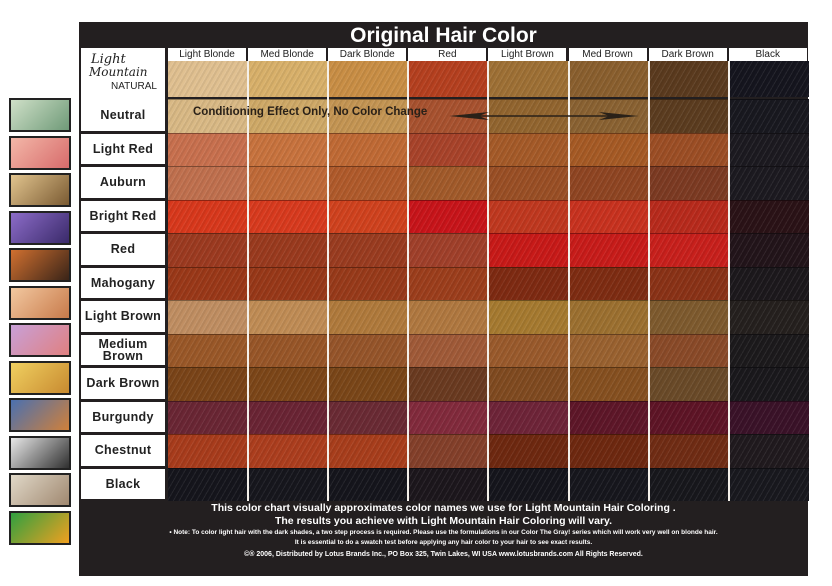 The width and height of the screenshot is (832, 586). Describe the element at coordinates (40, 340) in the screenshot. I see `elephant-icon` at that location.